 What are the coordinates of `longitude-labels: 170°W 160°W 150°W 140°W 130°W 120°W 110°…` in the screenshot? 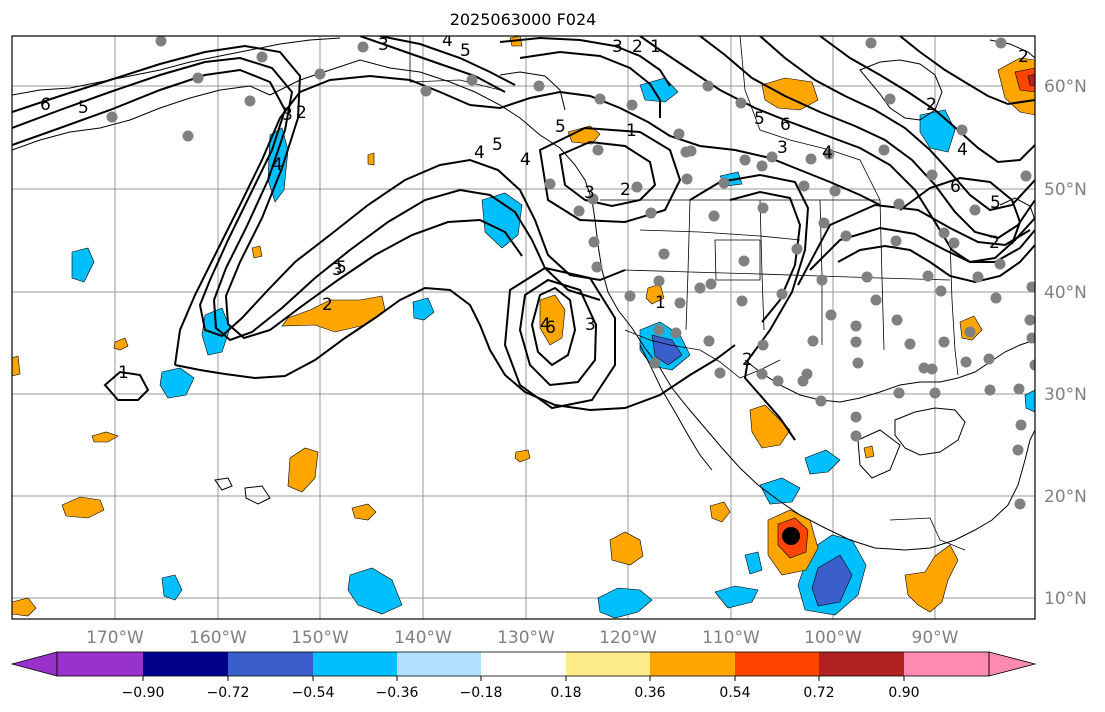 It's located at (522, 638).